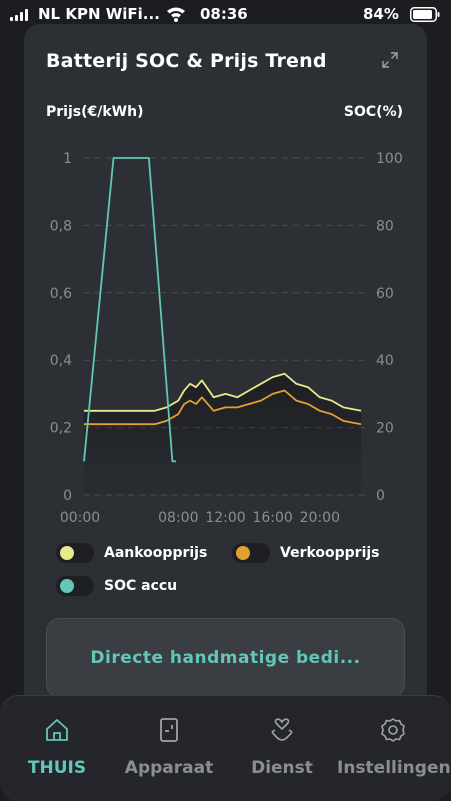  I want to click on series-line-aankoopprijs, so click(223, 392).